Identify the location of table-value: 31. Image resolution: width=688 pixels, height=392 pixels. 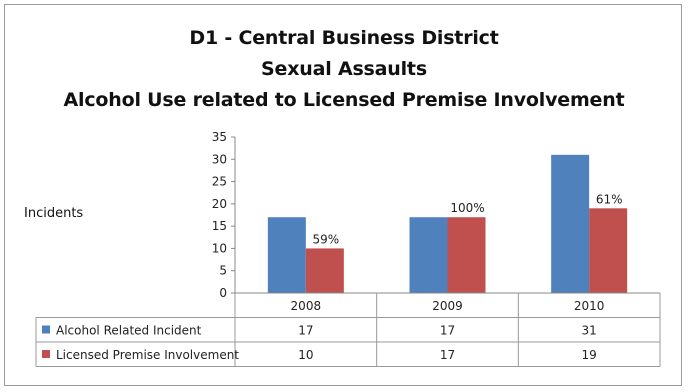
(589, 331).